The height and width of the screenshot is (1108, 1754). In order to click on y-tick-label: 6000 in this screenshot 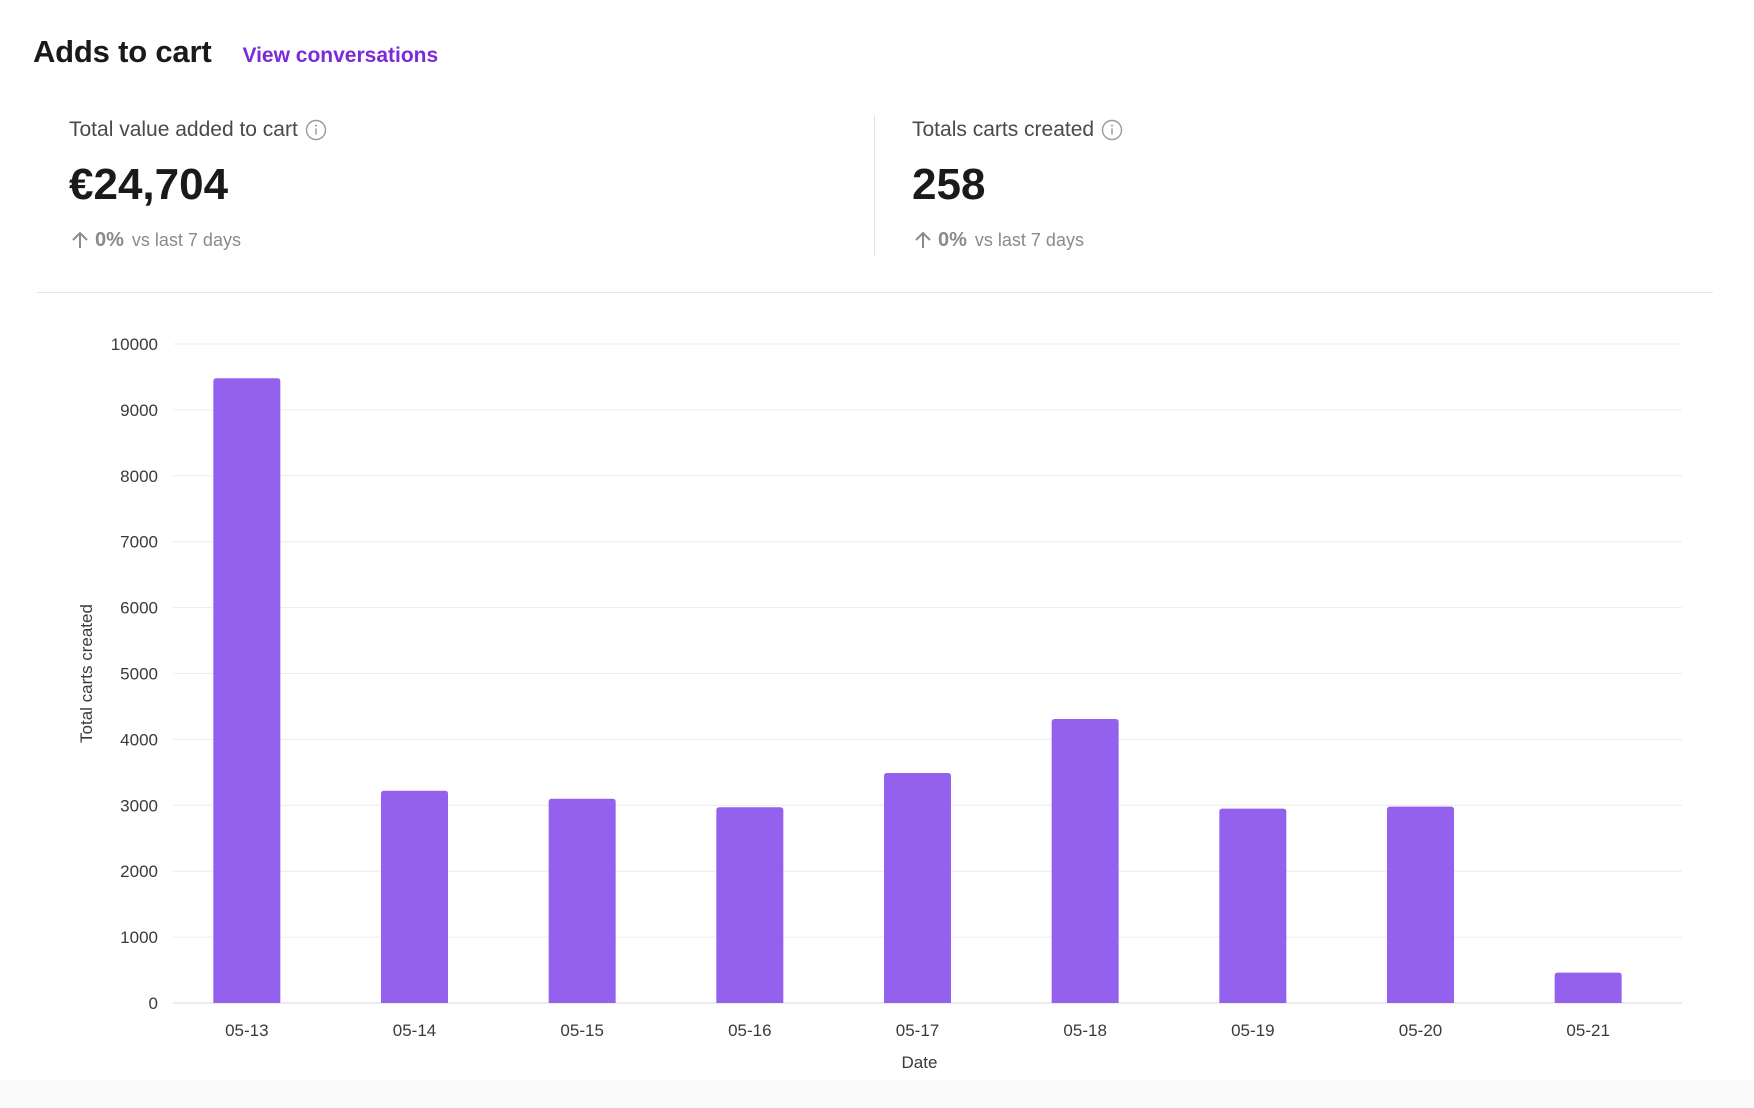, I will do `click(139, 608)`.